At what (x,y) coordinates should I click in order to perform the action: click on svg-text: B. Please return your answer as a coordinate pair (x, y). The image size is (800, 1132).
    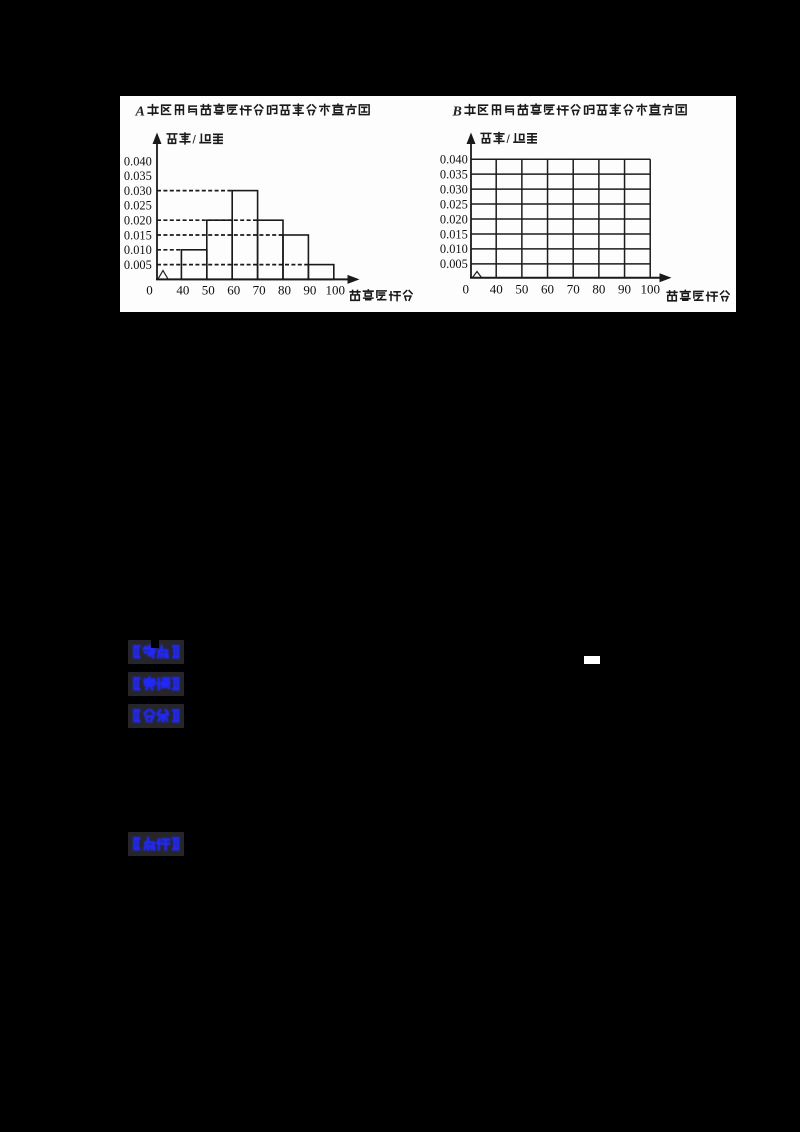
    Looking at the image, I should click on (457, 112).